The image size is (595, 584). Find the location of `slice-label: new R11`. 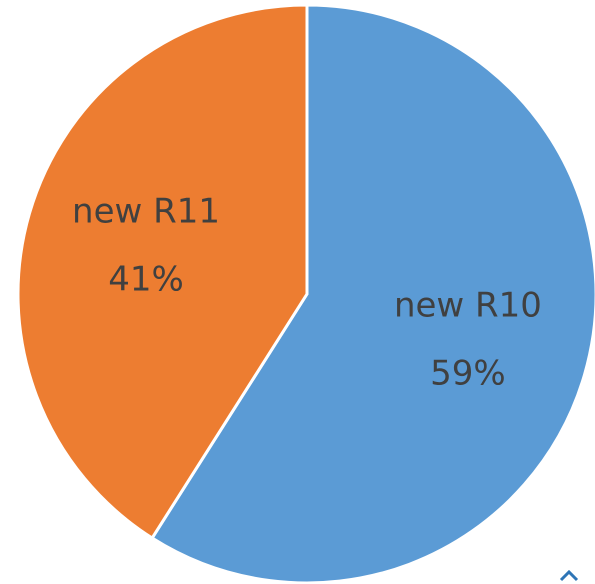

slice-label: new R11 is located at coordinates (146, 212).